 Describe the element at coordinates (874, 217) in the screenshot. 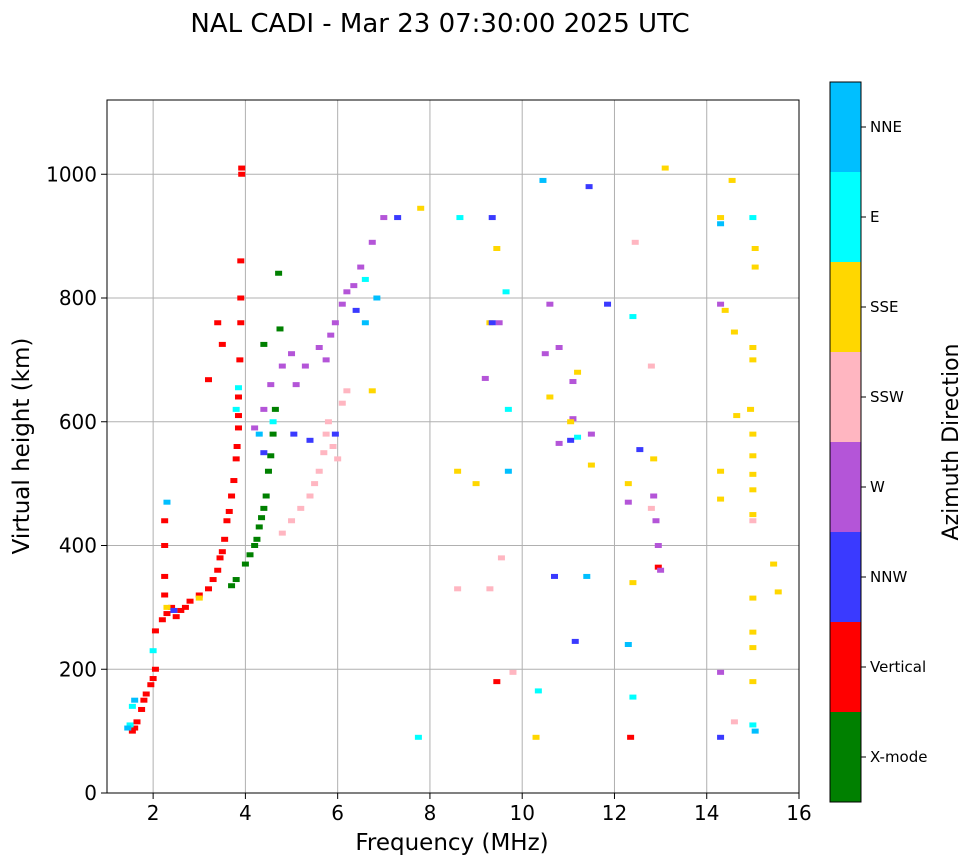

I see `colorbar-tick-label: E` at that location.